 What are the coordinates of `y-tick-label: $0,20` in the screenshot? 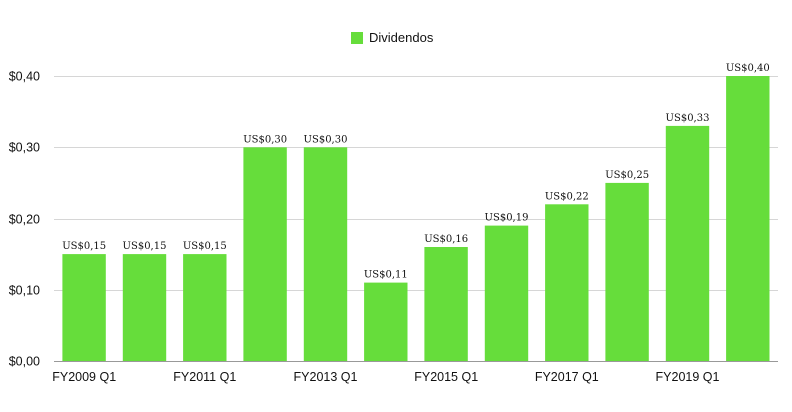 It's located at (24, 220).